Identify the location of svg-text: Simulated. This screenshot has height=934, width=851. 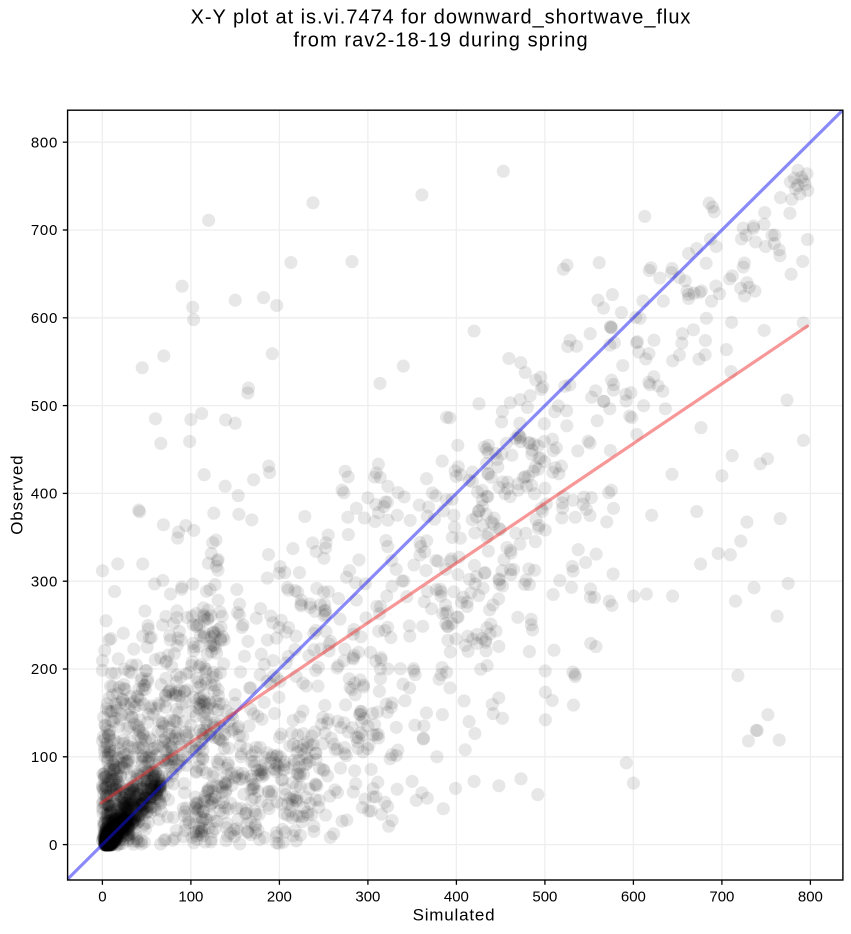
(454, 915).